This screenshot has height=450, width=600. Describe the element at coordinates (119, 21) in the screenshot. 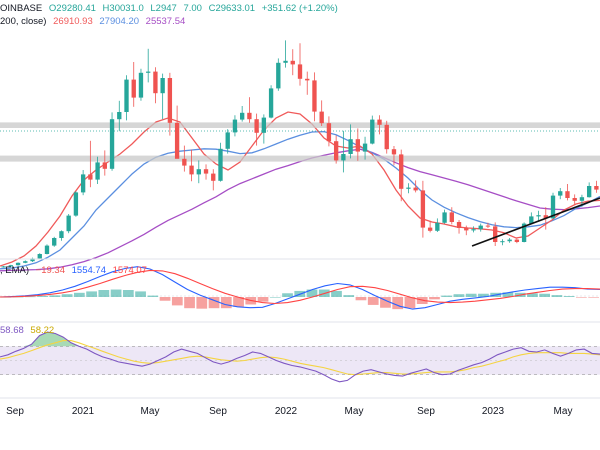

I see `ma100-value: 27904.20` at that location.